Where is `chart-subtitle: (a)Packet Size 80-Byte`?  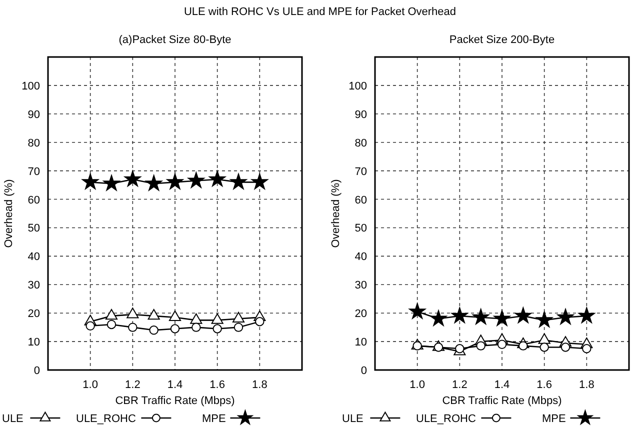 chart-subtitle: (a)Packet Size 80-Byte is located at coordinates (175, 40).